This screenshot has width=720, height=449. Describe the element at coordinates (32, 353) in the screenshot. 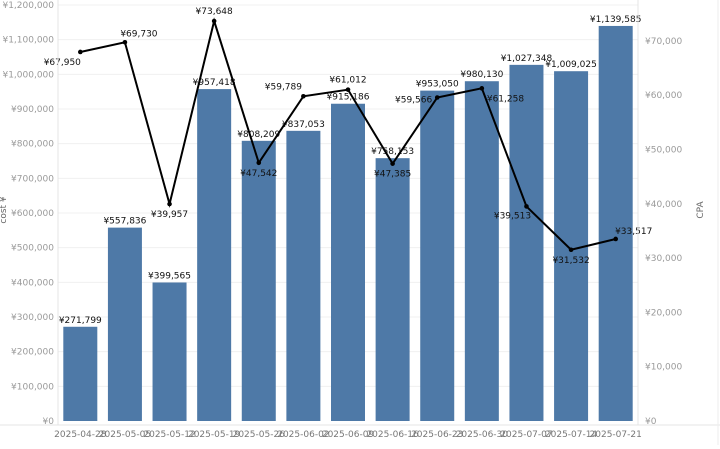

I see `y-tick-label: ¥200,000` at that location.